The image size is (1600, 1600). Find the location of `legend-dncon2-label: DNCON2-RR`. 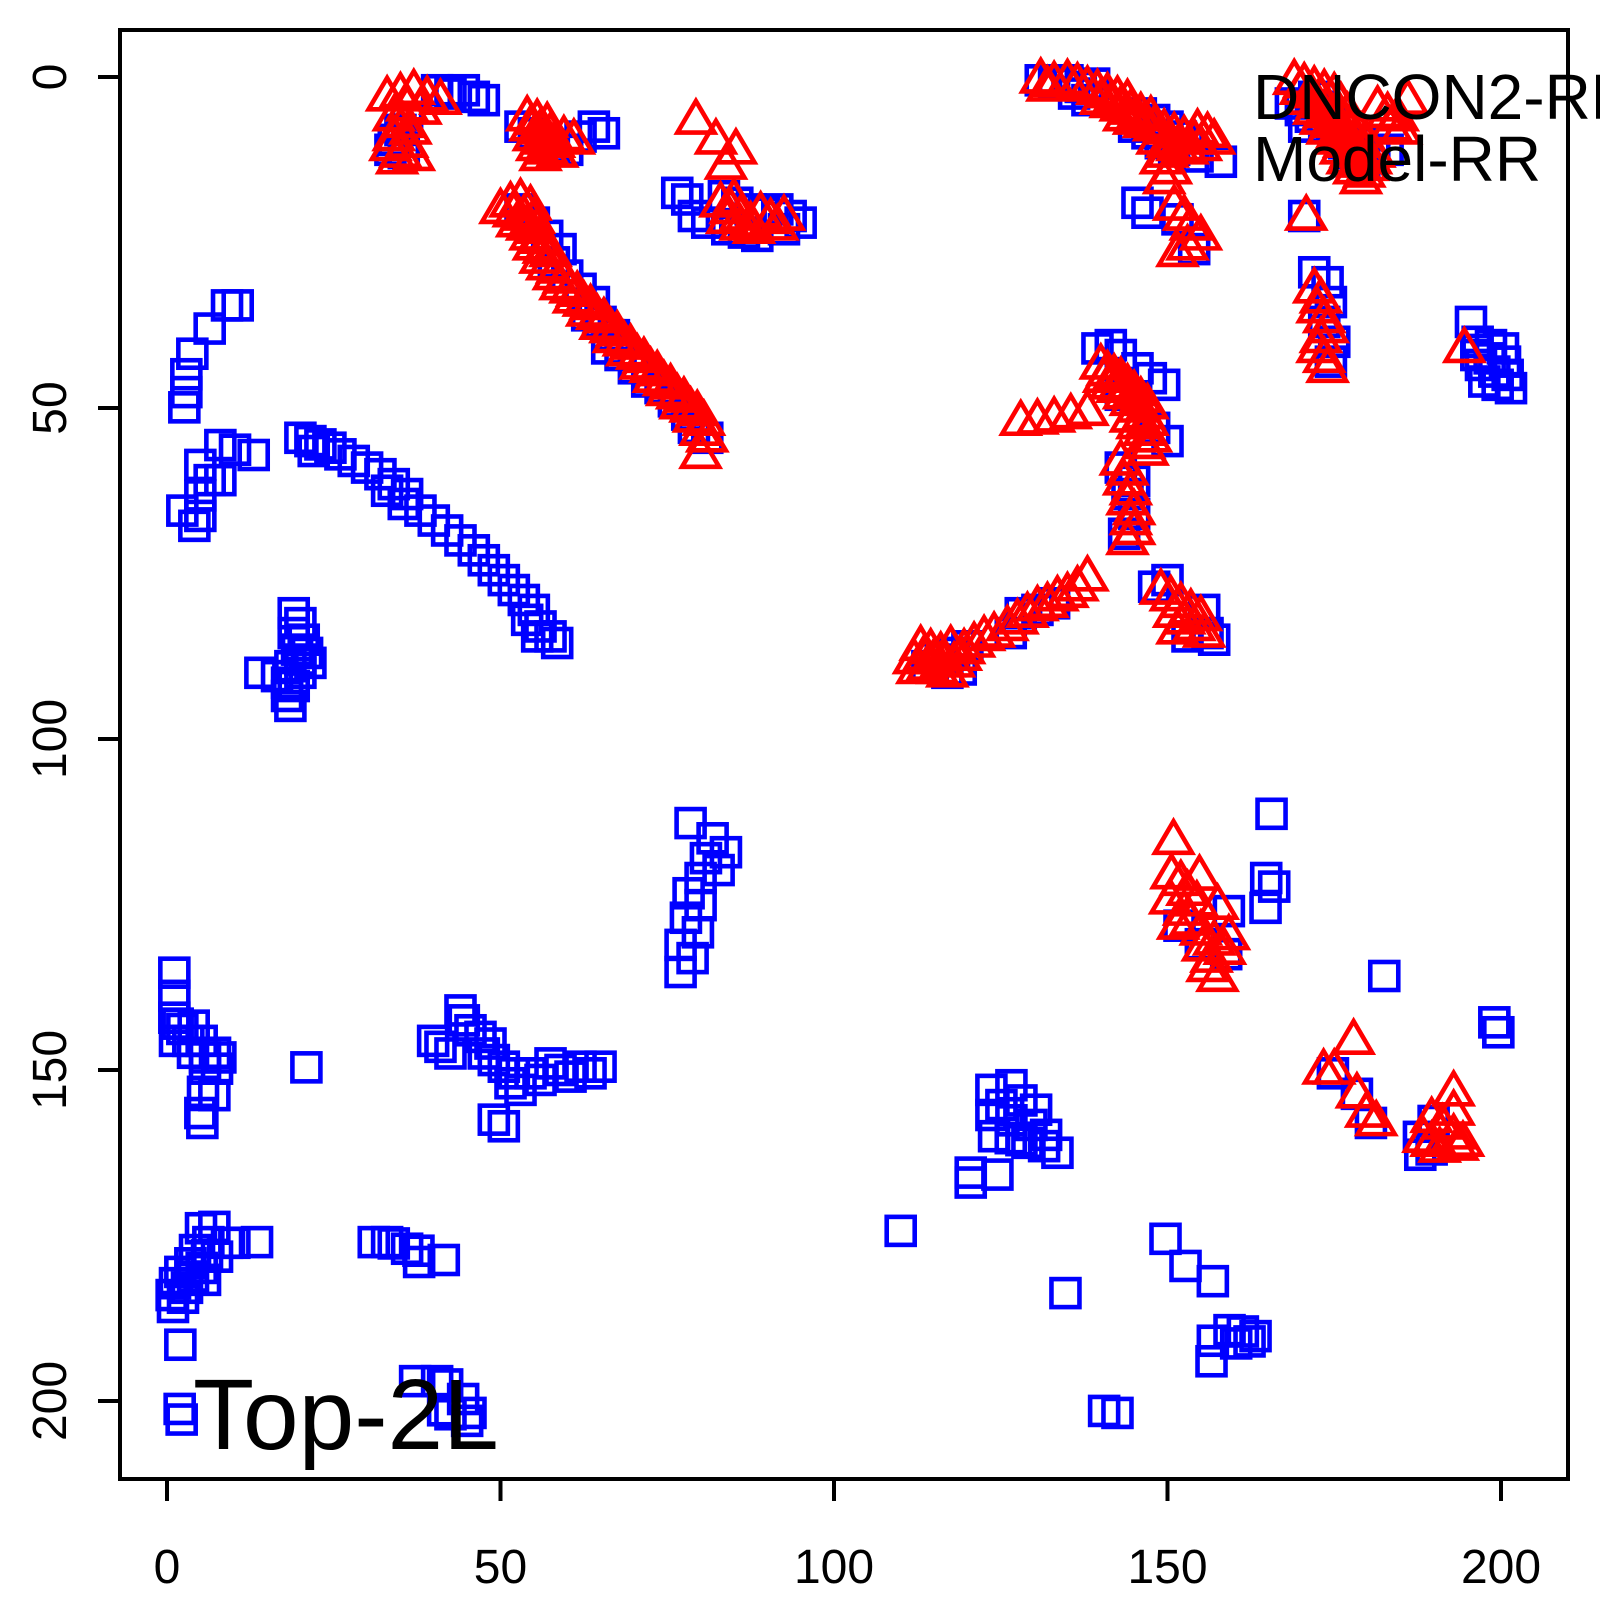

legend-dncon2-label: DNCON2-RR is located at coordinates (1426, 97).